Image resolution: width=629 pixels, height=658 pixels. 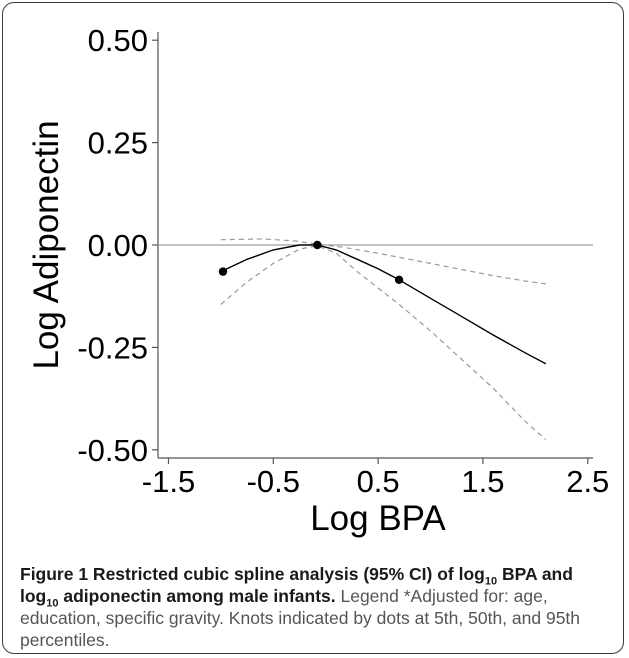 I want to click on y-tick-label: 0.00, so click(x=118, y=245).